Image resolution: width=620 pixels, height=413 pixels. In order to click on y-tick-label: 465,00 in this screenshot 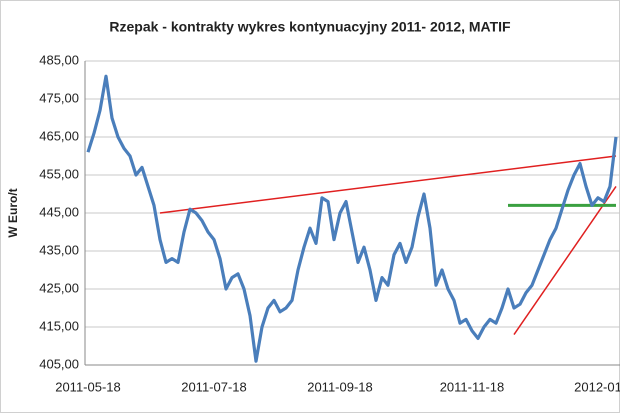, I will do `click(59, 135)`.